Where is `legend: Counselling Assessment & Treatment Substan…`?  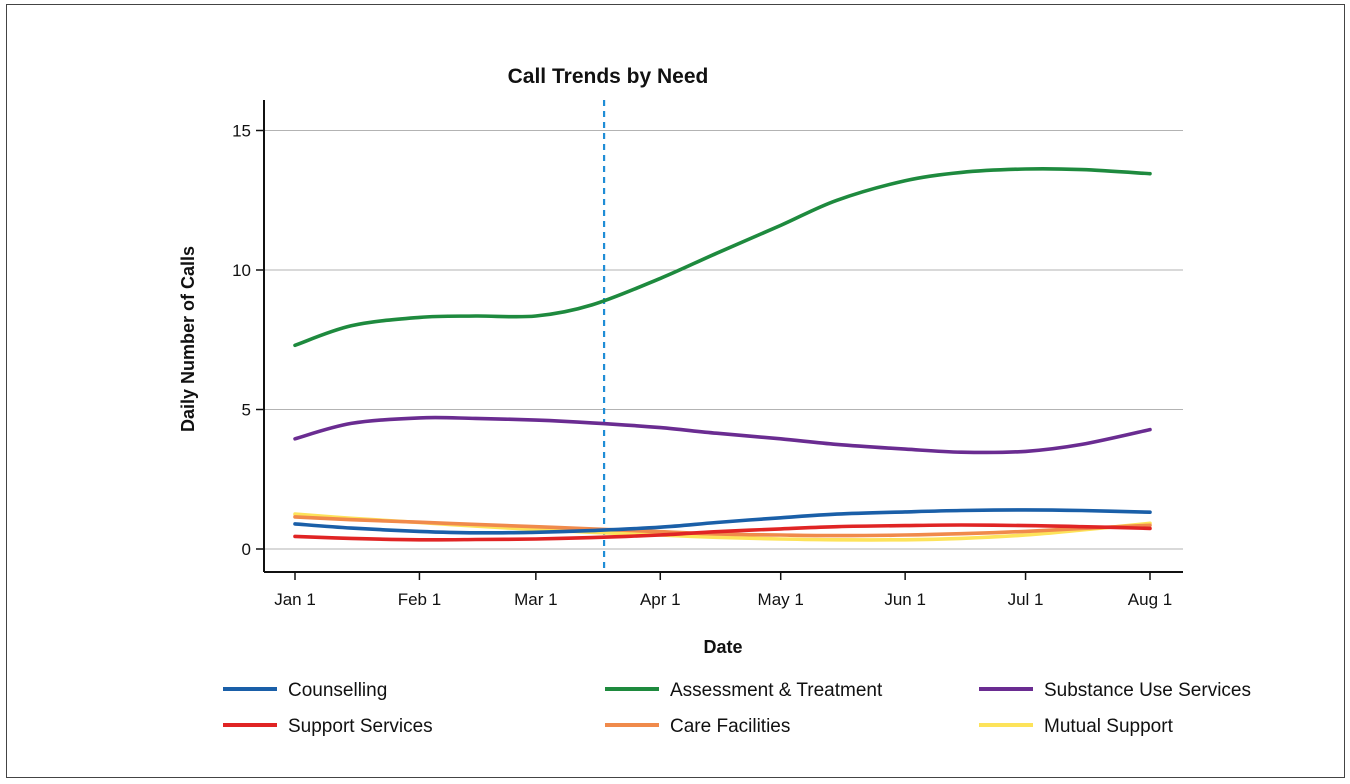 legend: Counselling Assessment & Treatment Substan… is located at coordinates (737, 708).